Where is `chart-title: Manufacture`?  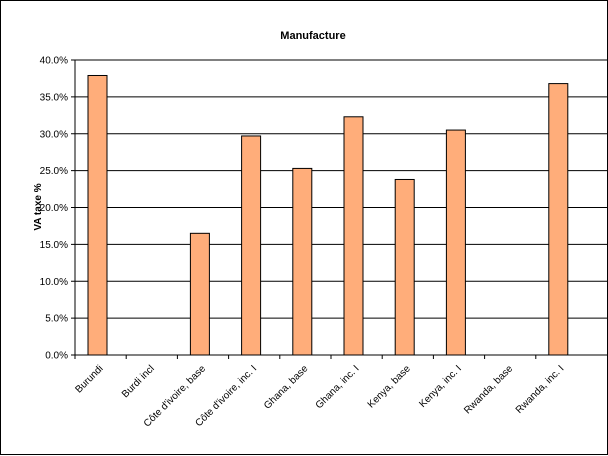
chart-title: Manufacture is located at coordinates (312, 36).